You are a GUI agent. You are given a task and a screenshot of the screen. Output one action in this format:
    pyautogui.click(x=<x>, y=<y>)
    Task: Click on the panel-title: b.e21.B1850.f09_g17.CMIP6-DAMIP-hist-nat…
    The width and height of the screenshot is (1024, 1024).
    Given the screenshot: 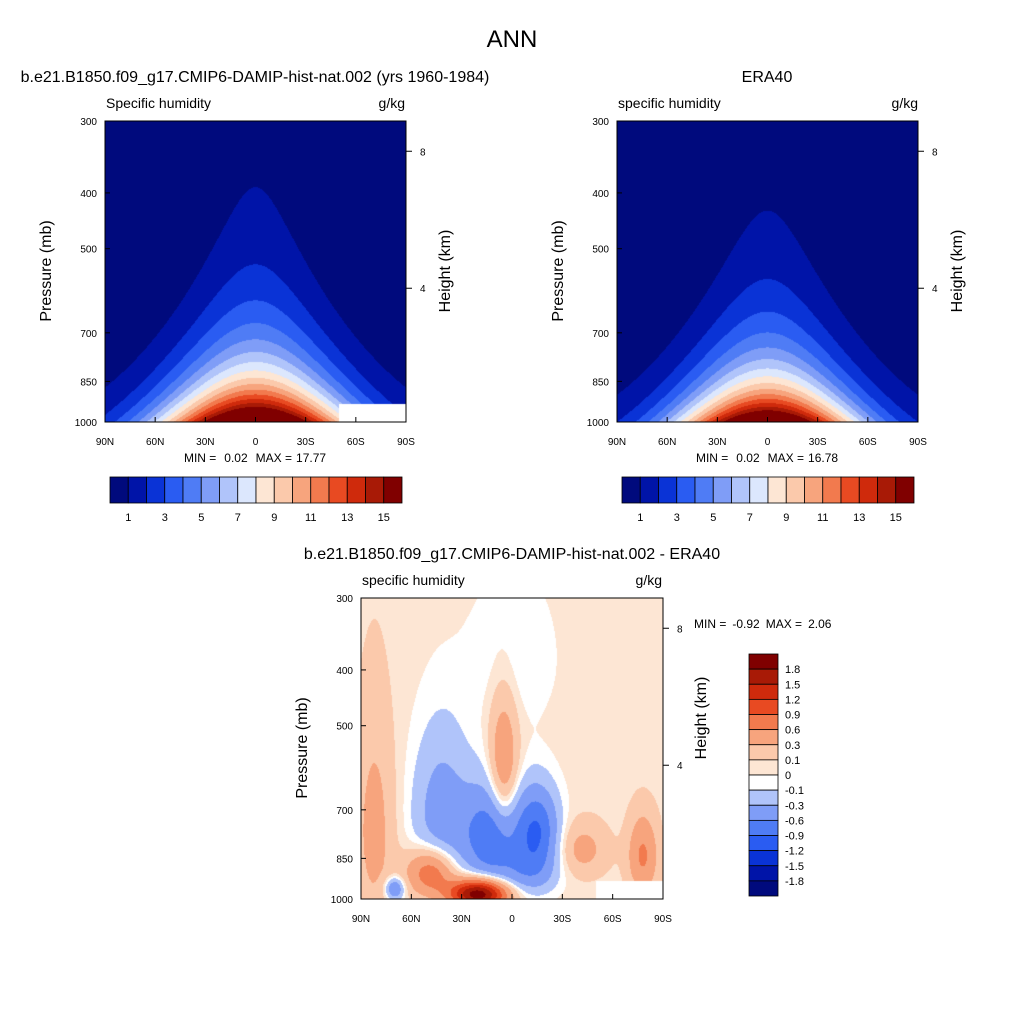 What is the action you would take?
    pyautogui.click(x=512, y=554)
    